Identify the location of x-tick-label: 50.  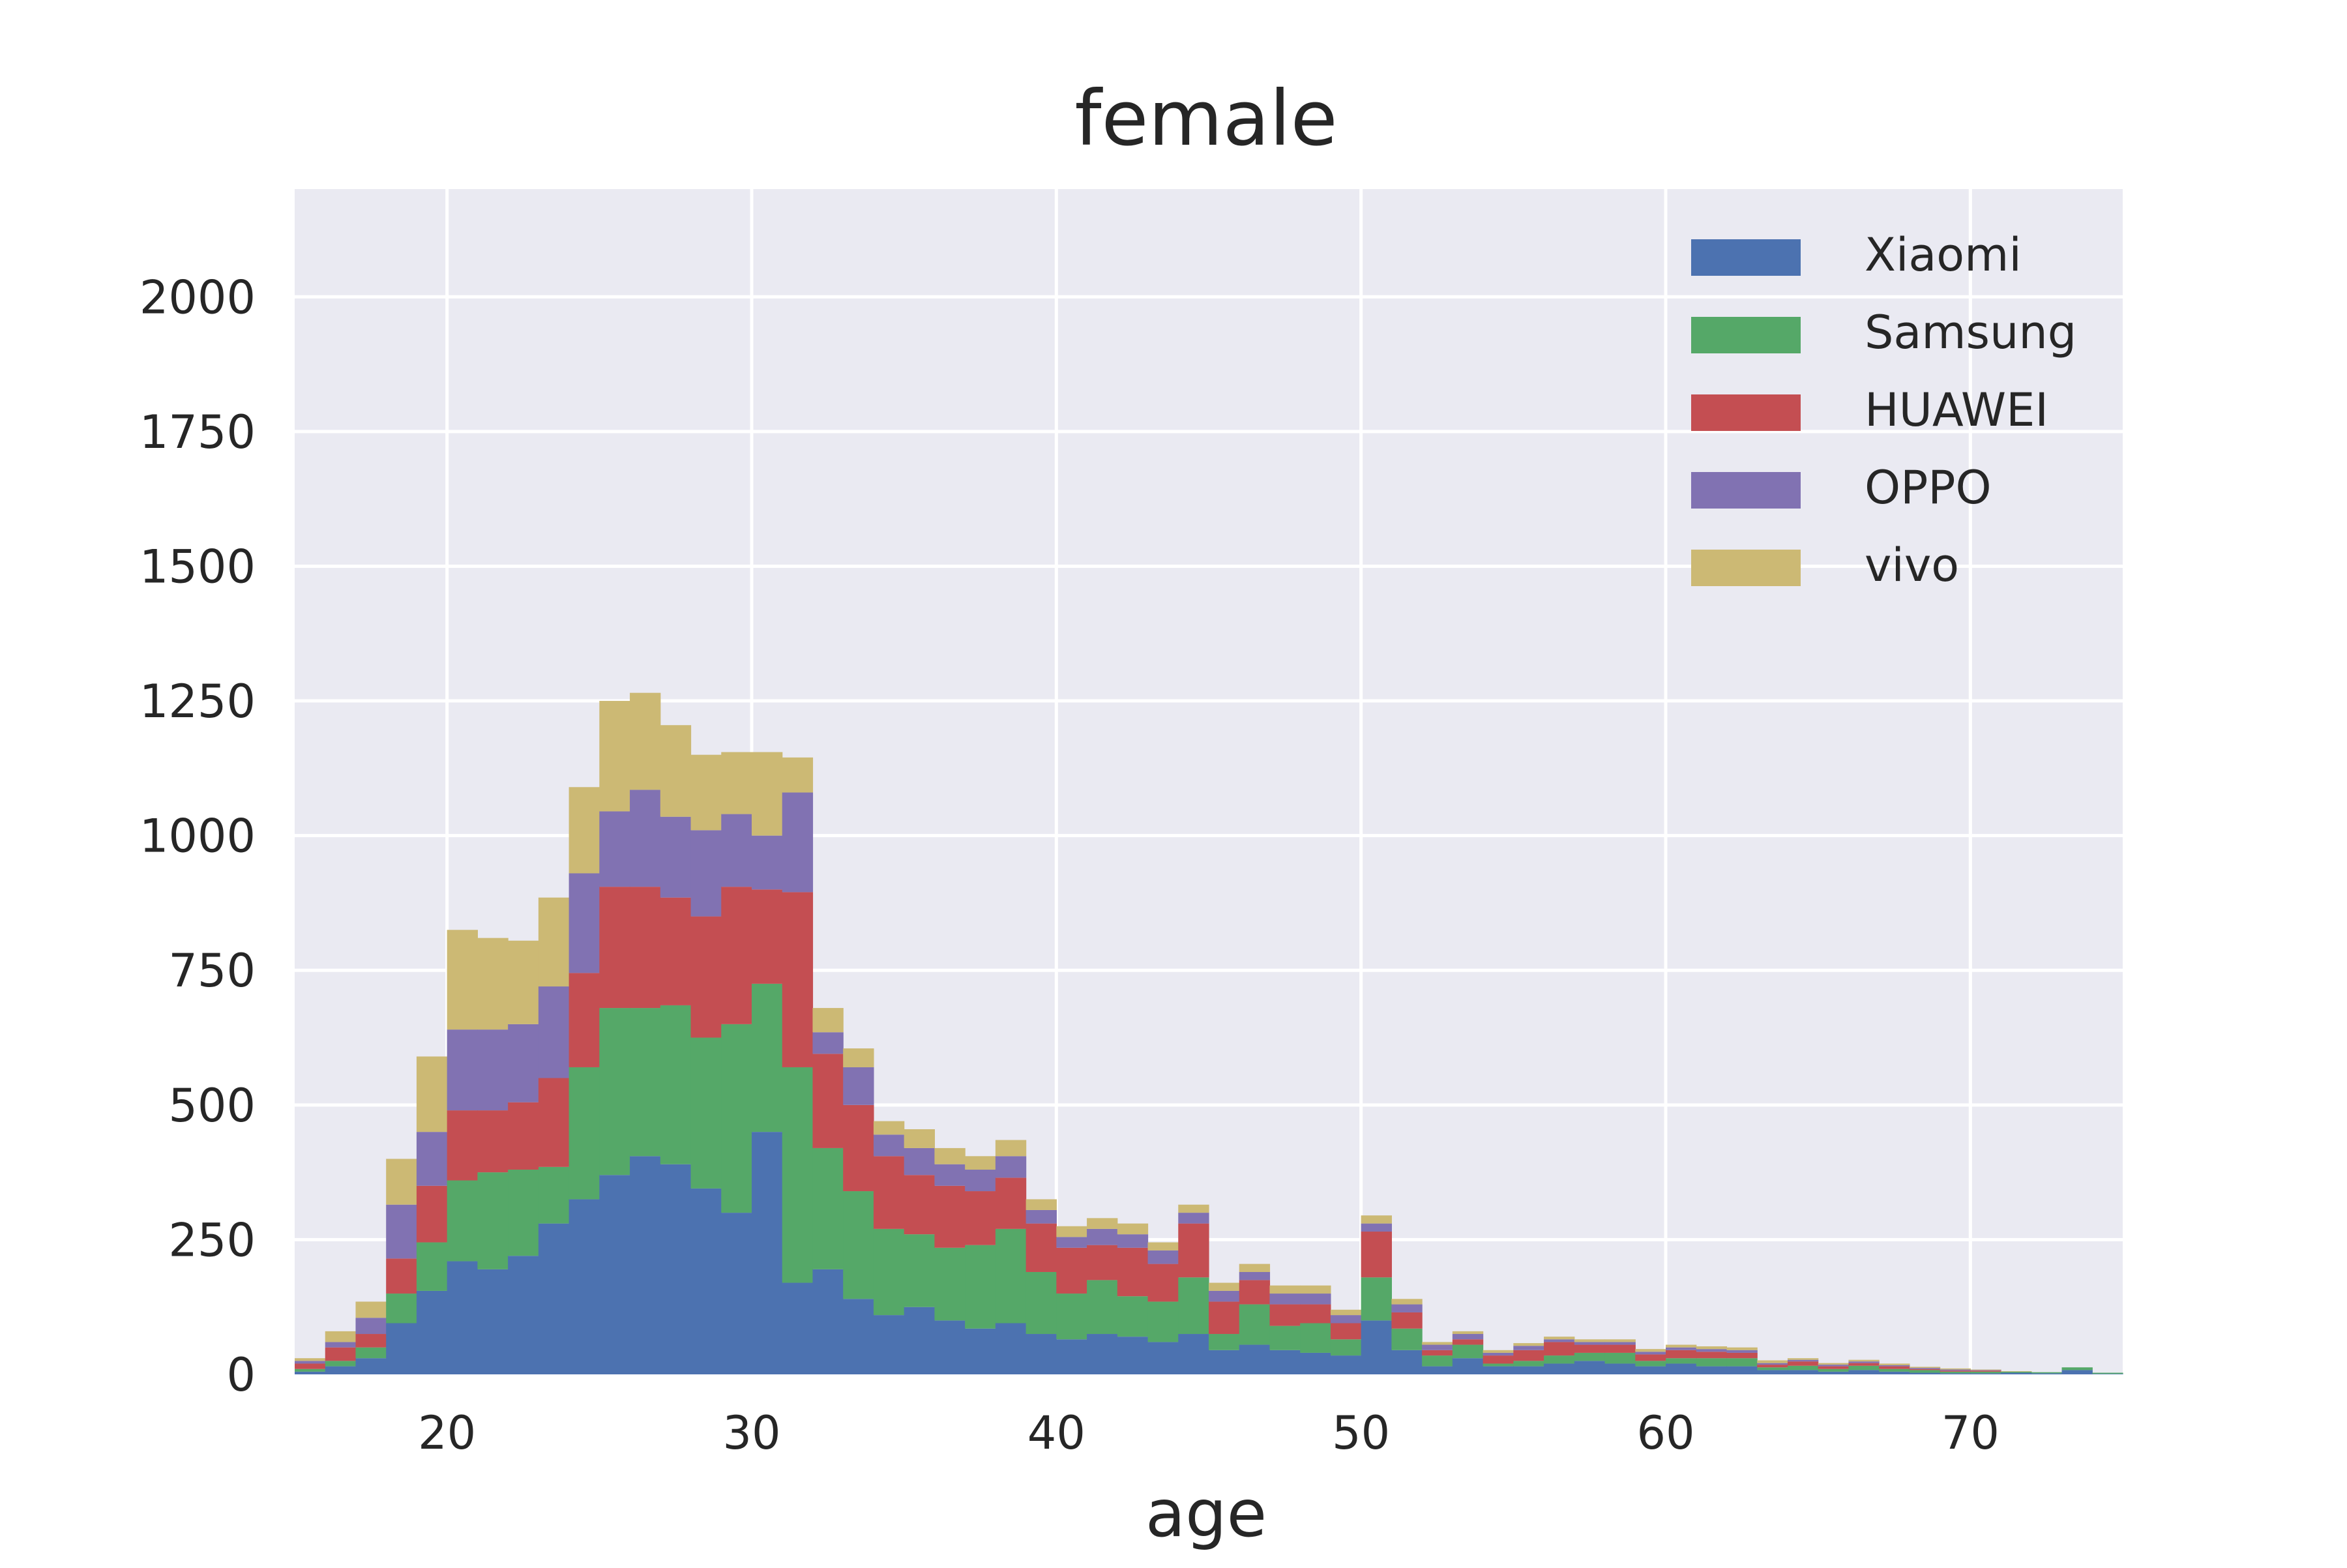
(1361, 1433).